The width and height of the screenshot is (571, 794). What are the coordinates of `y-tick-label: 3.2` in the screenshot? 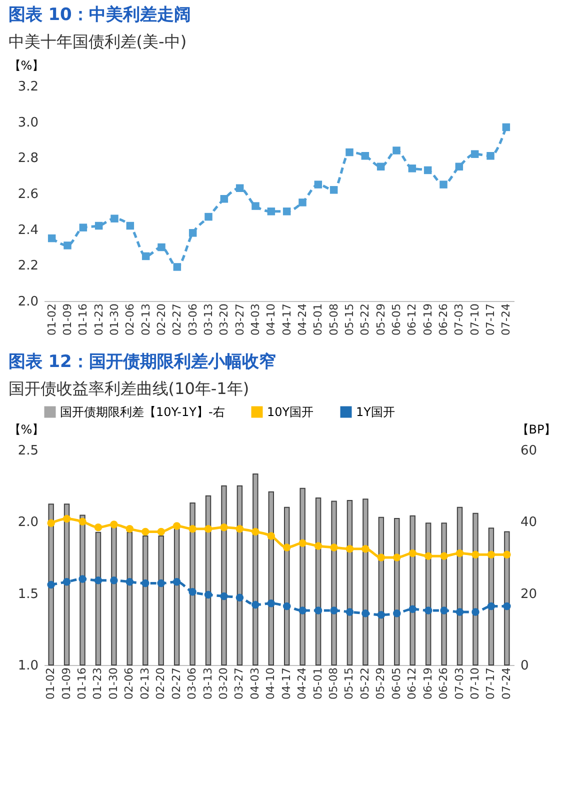 It's located at (28, 87).